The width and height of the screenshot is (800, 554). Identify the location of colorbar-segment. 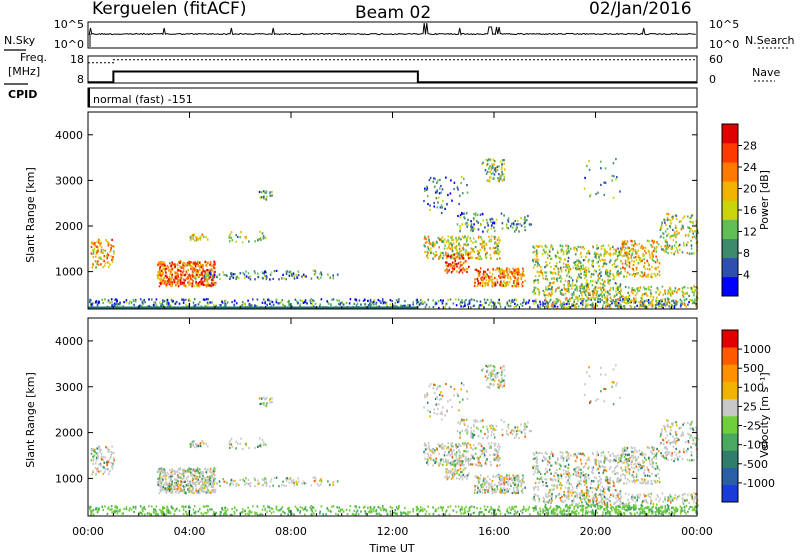
(730, 286).